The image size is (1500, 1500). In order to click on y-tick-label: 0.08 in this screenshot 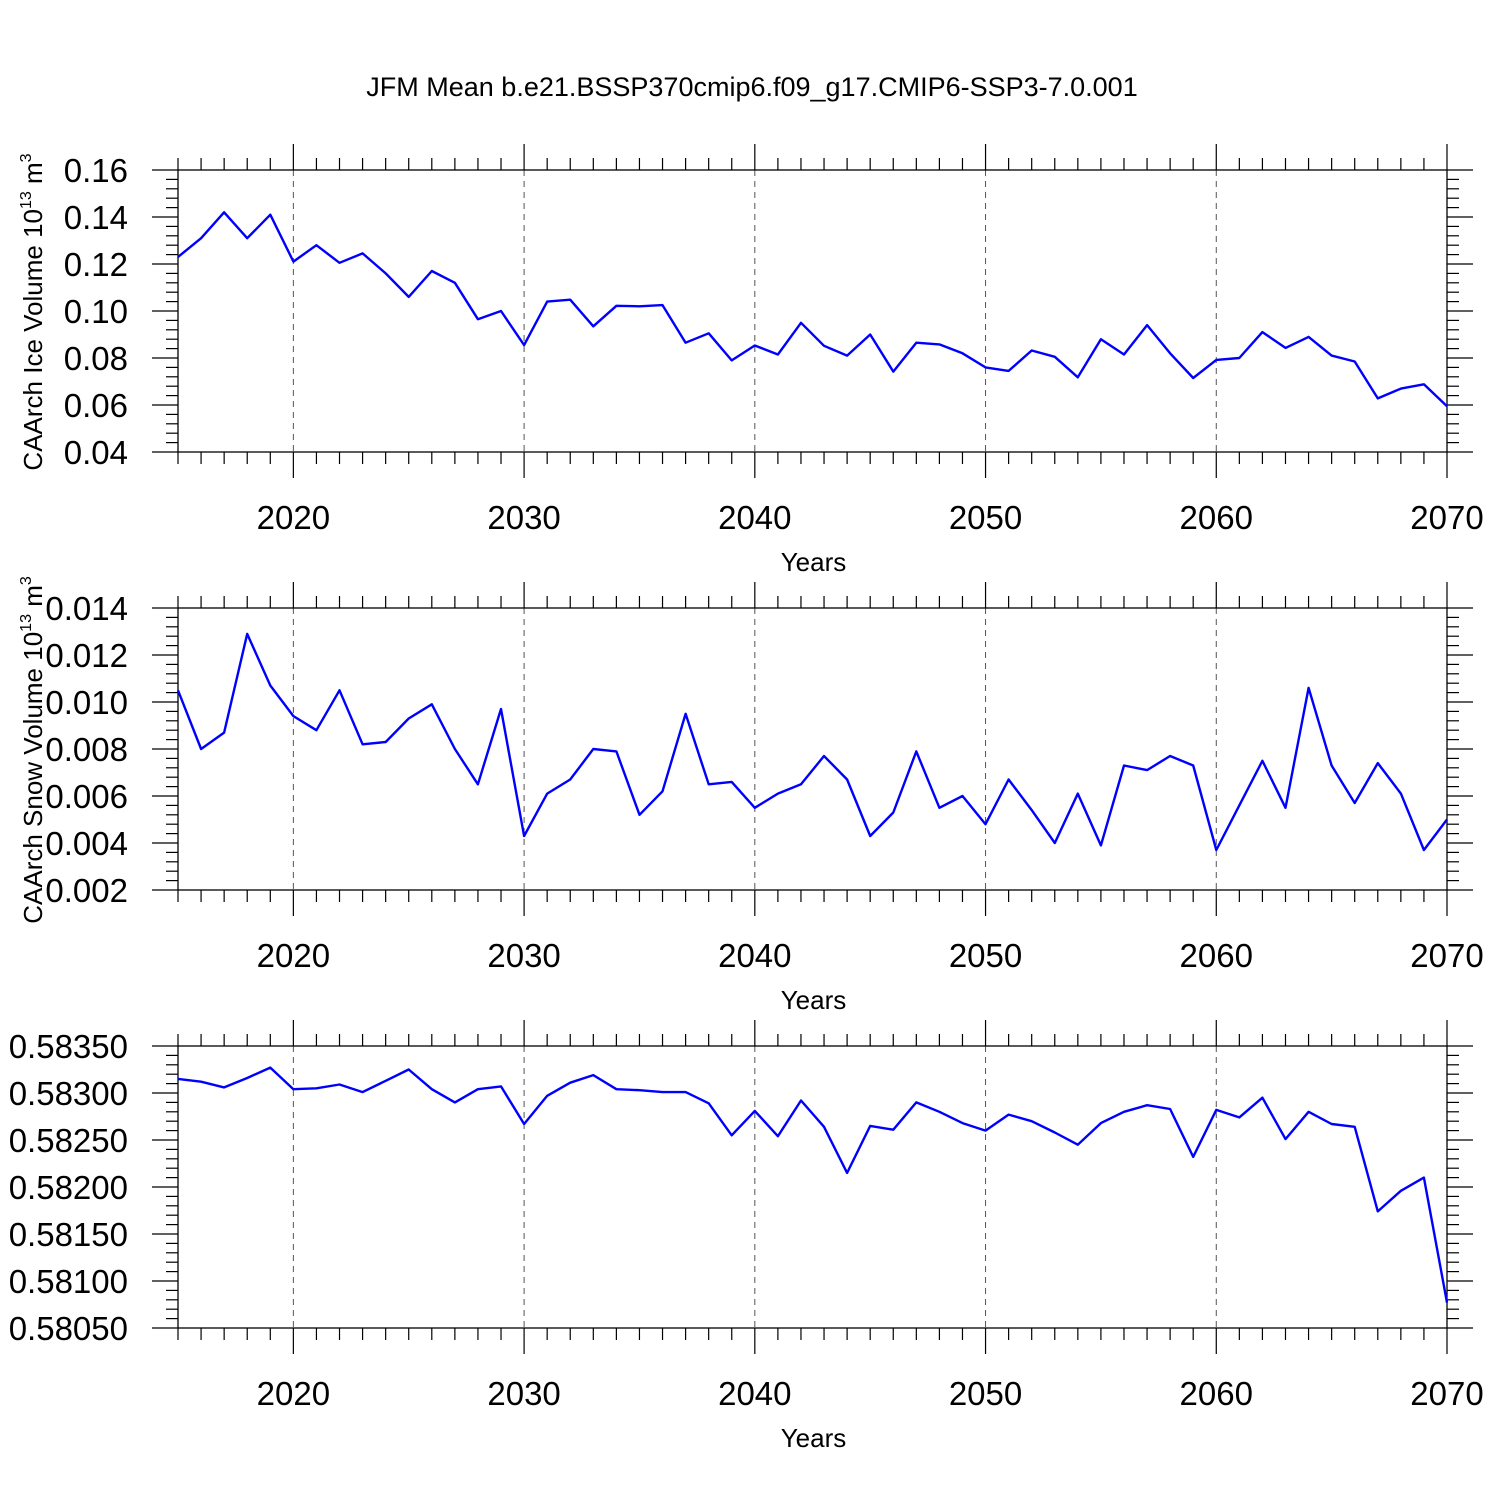, I will do `click(96, 358)`.